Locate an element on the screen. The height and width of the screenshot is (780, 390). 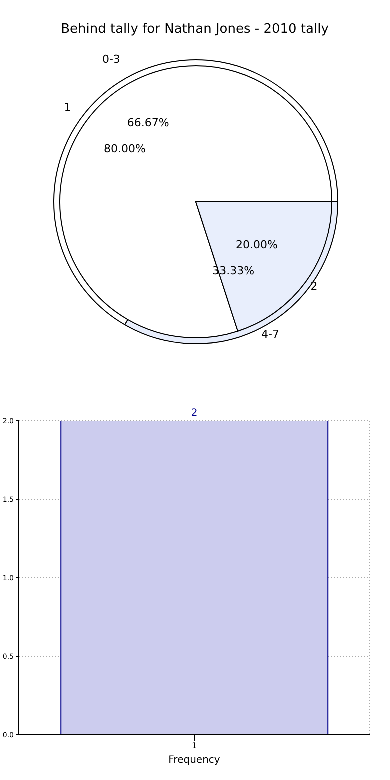
data-label: 80.00% is located at coordinates (125, 149).